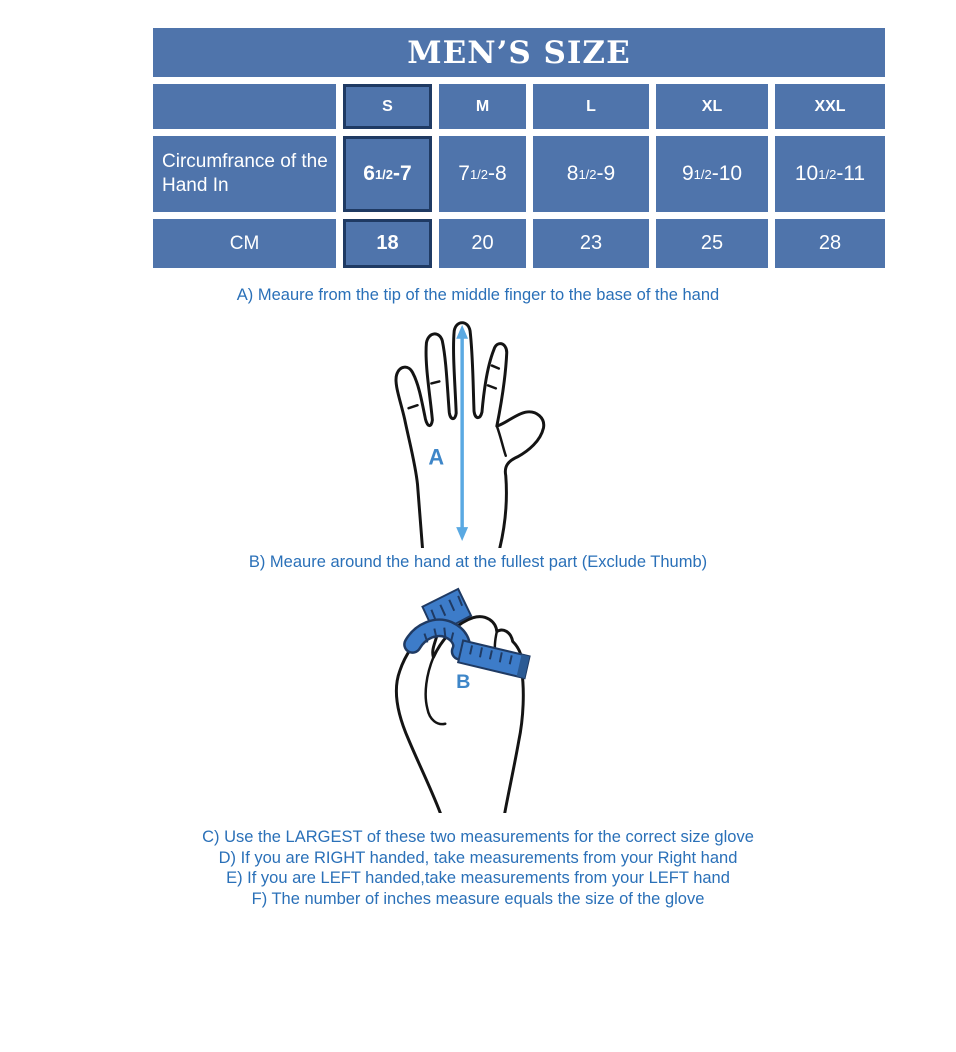  What do you see at coordinates (462, 331) in the screenshot?
I see `arrow-head-top` at bounding box center [462, 331].